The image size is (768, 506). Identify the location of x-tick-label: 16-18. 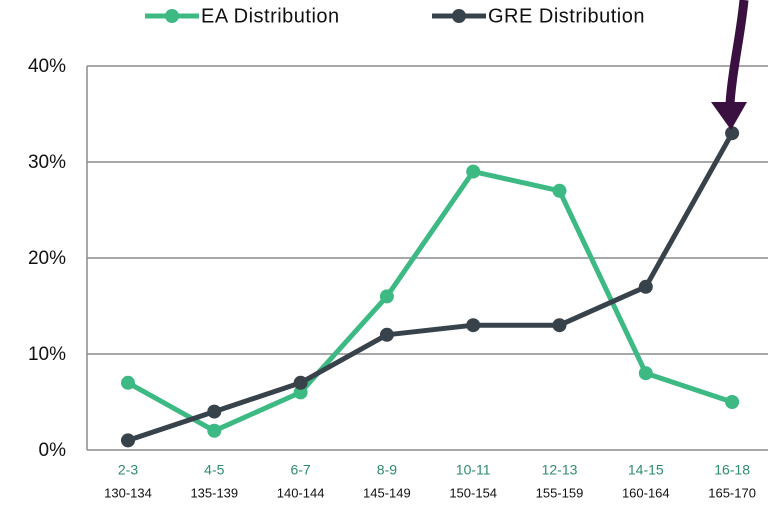
(732, 470).